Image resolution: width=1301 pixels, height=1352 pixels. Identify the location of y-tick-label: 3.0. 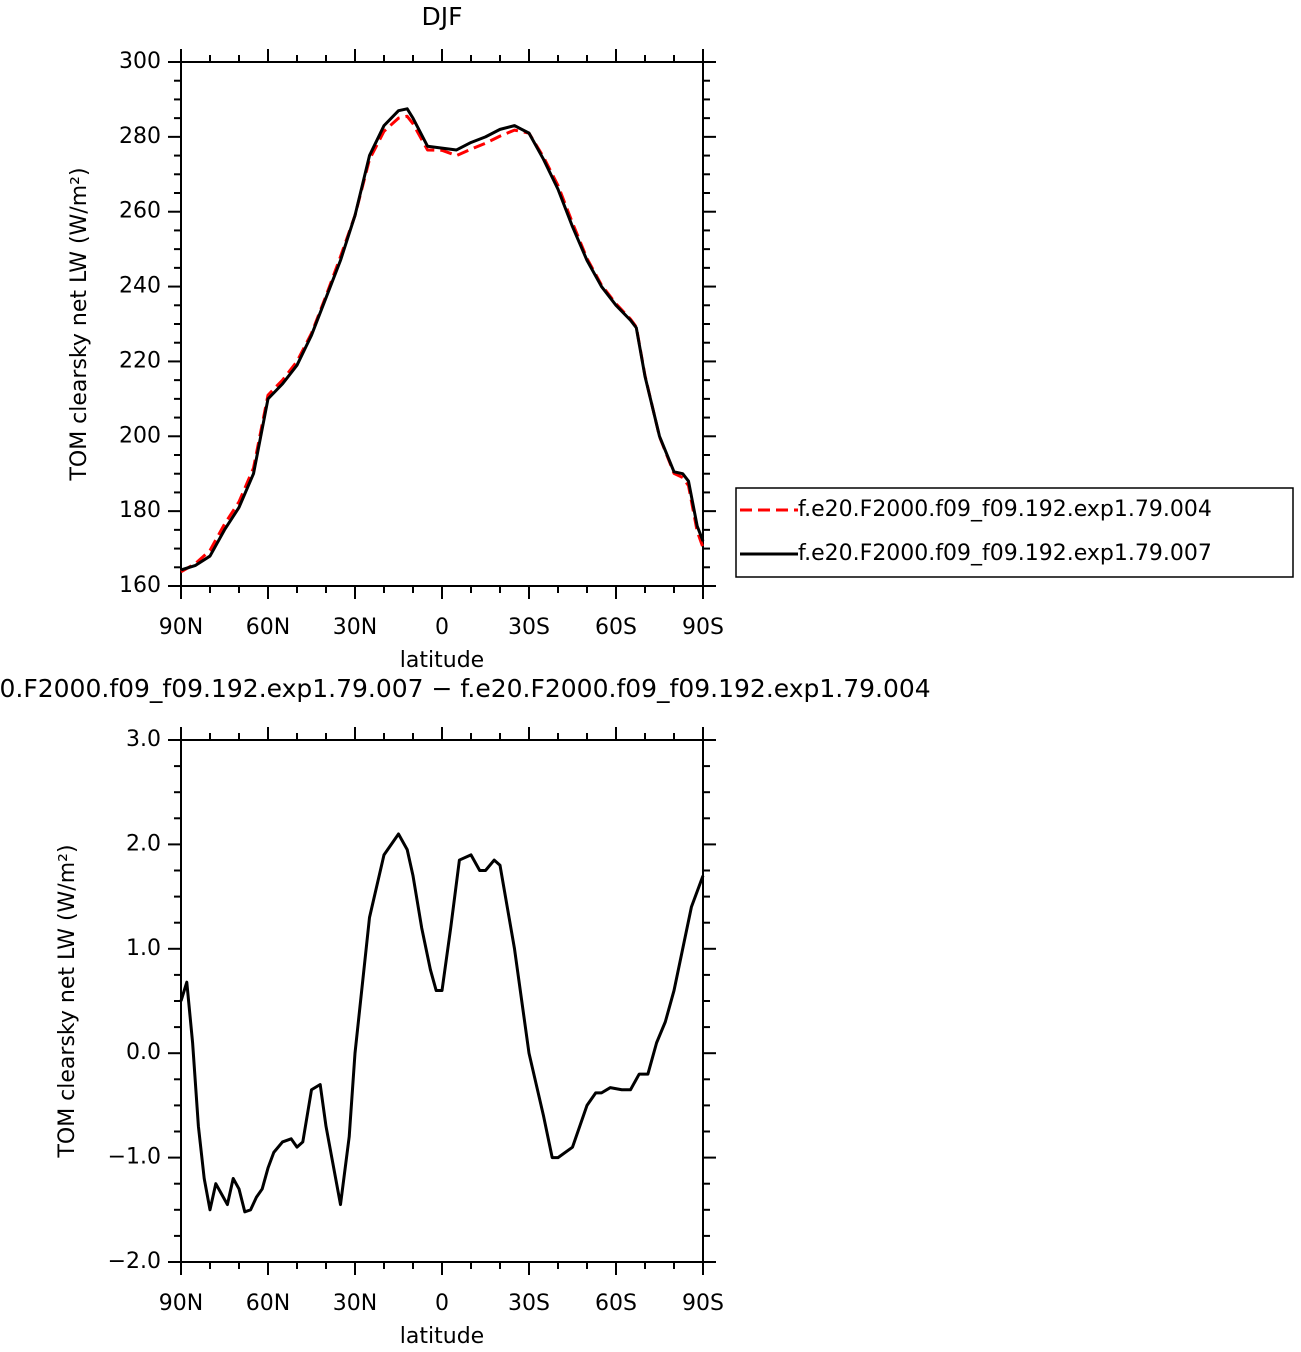
(143, 739).